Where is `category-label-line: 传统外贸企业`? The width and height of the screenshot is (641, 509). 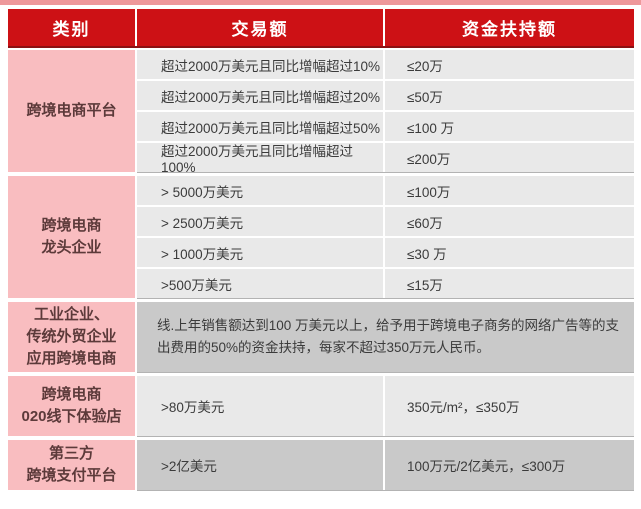
category-label-line: 传统外贸企业 is located at coordinates (71, 337).